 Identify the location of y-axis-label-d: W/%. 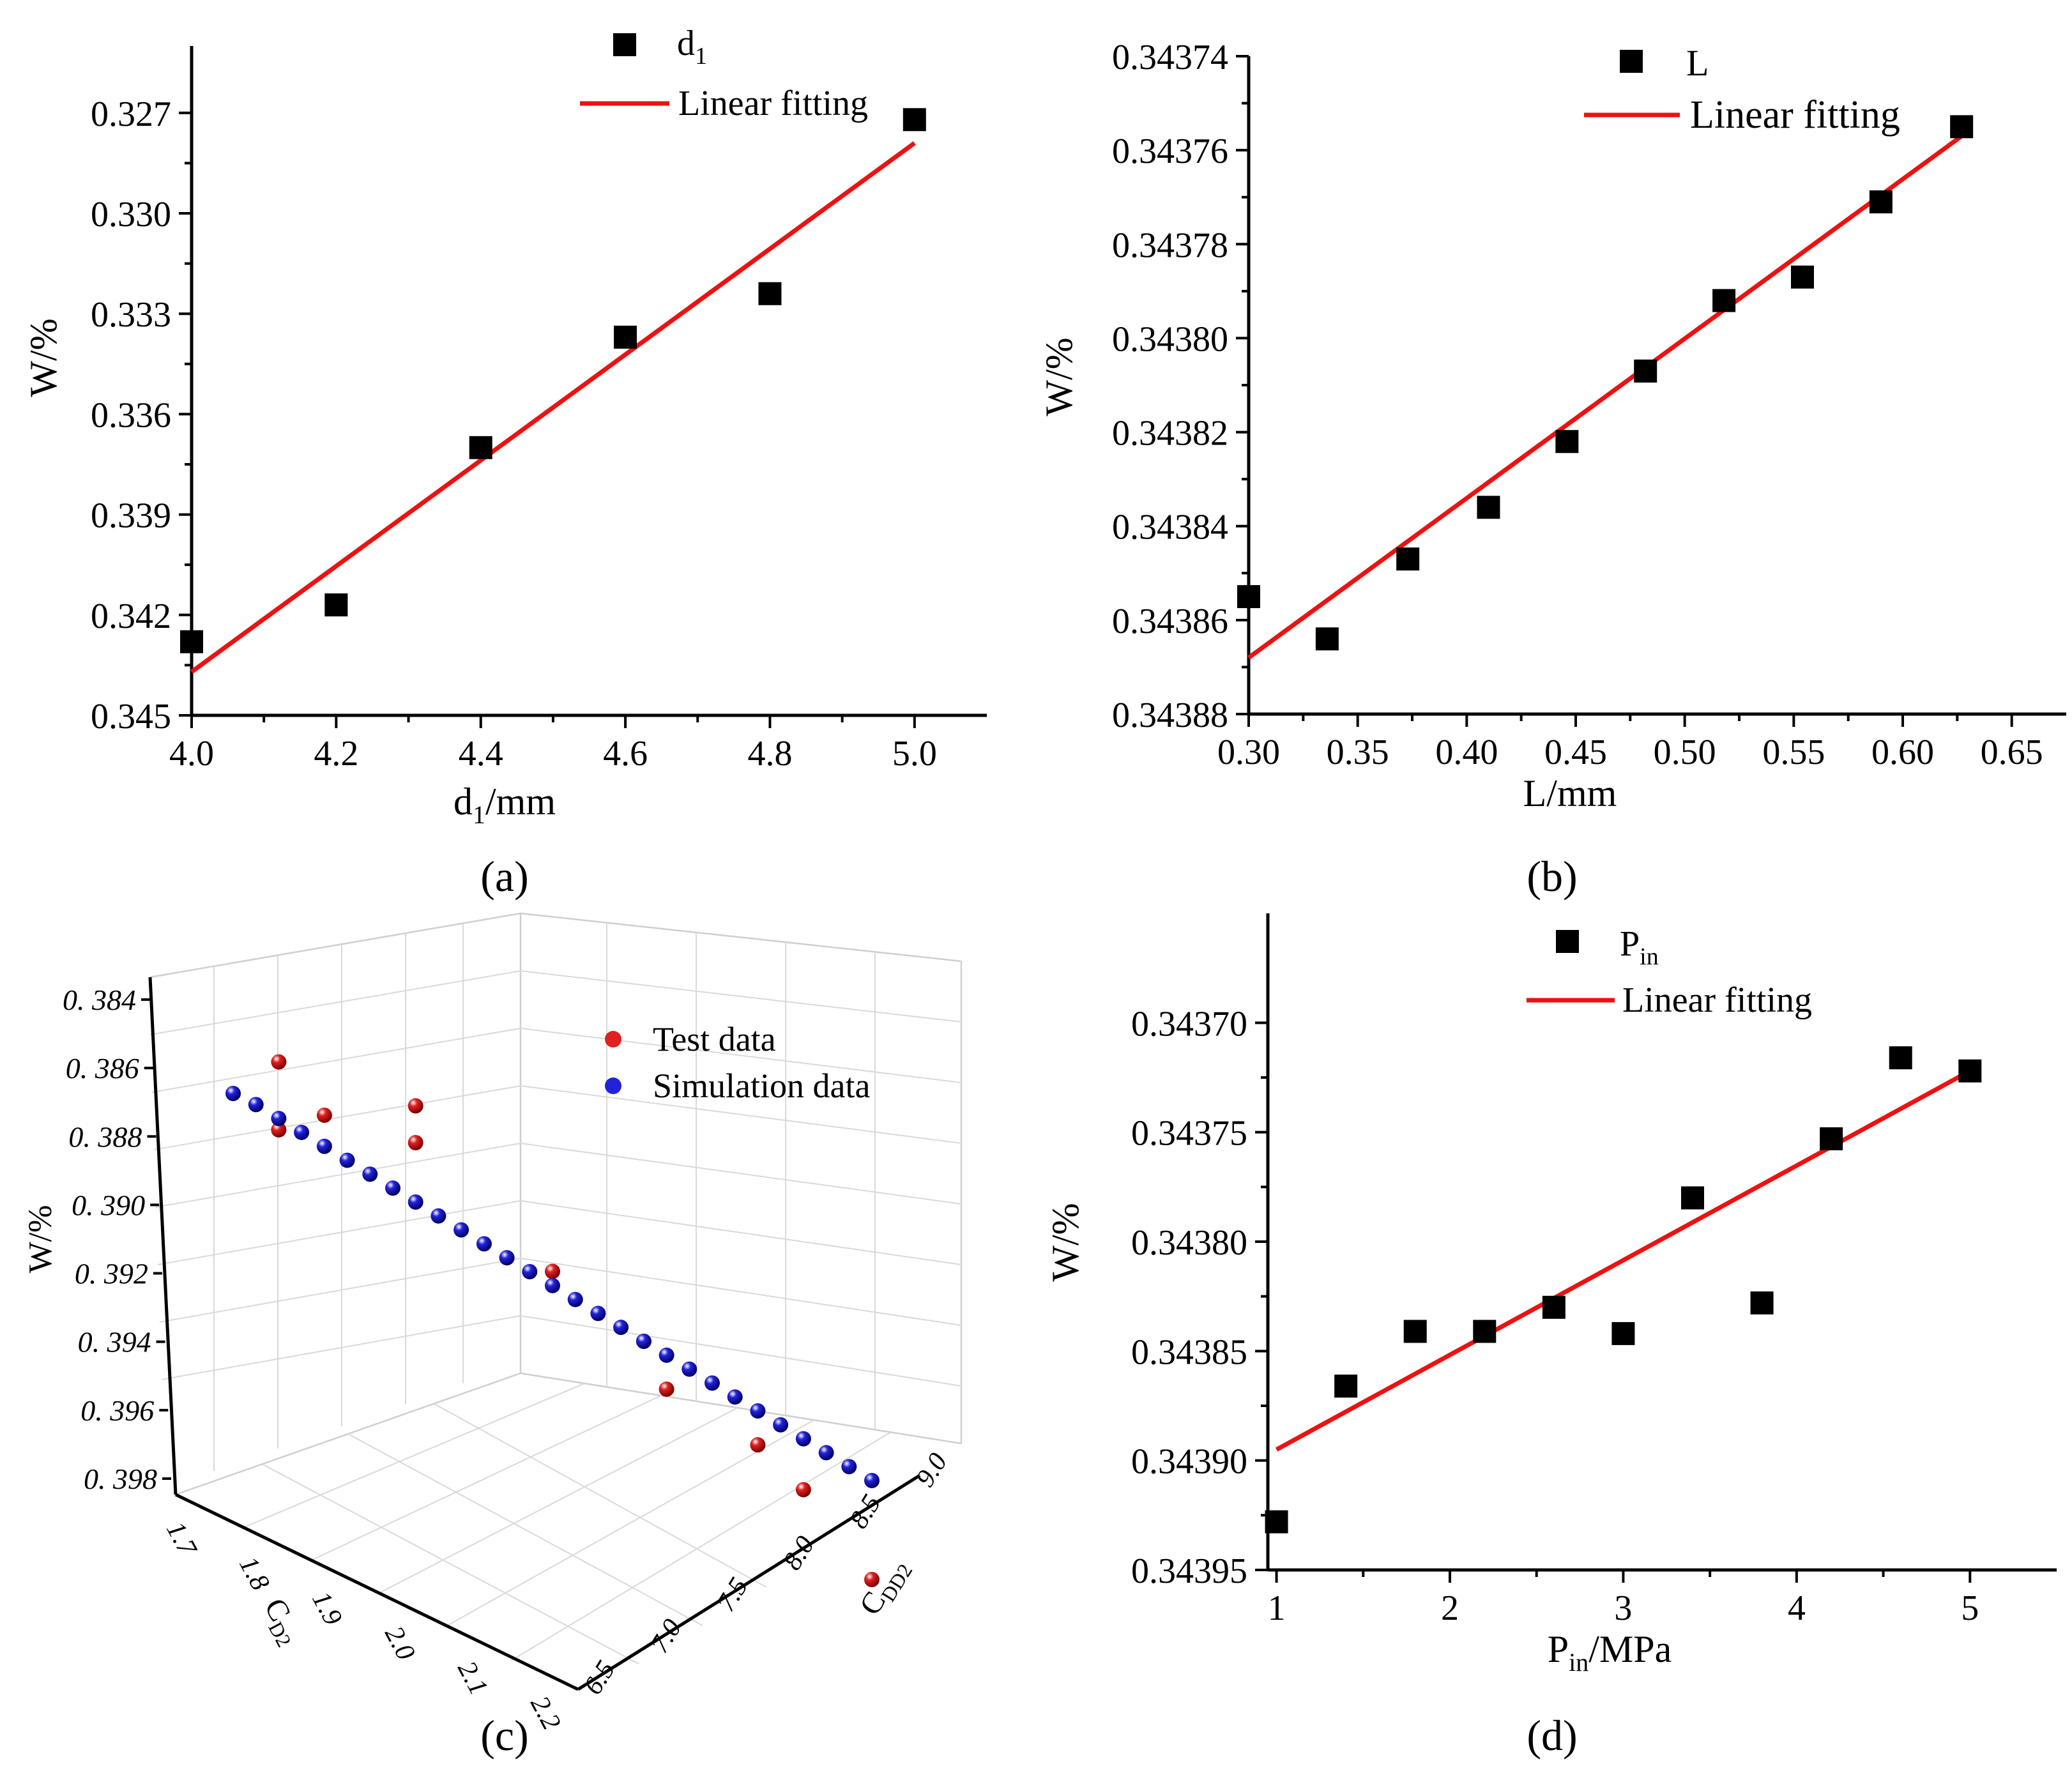
(1065, 1242).